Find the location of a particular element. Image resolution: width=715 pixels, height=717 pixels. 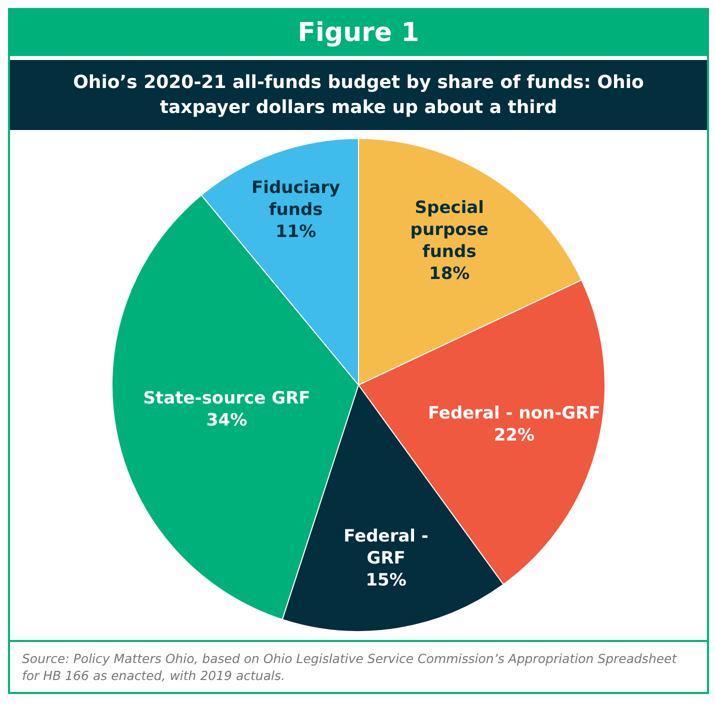

source-note: Source: Policy Matters Ohio, based on Ohio Legislative Service Commission’s Appropriation Spreadsheet for HB 166 as enacted, with 2019 actuals. is located at coordinates (350, 667).